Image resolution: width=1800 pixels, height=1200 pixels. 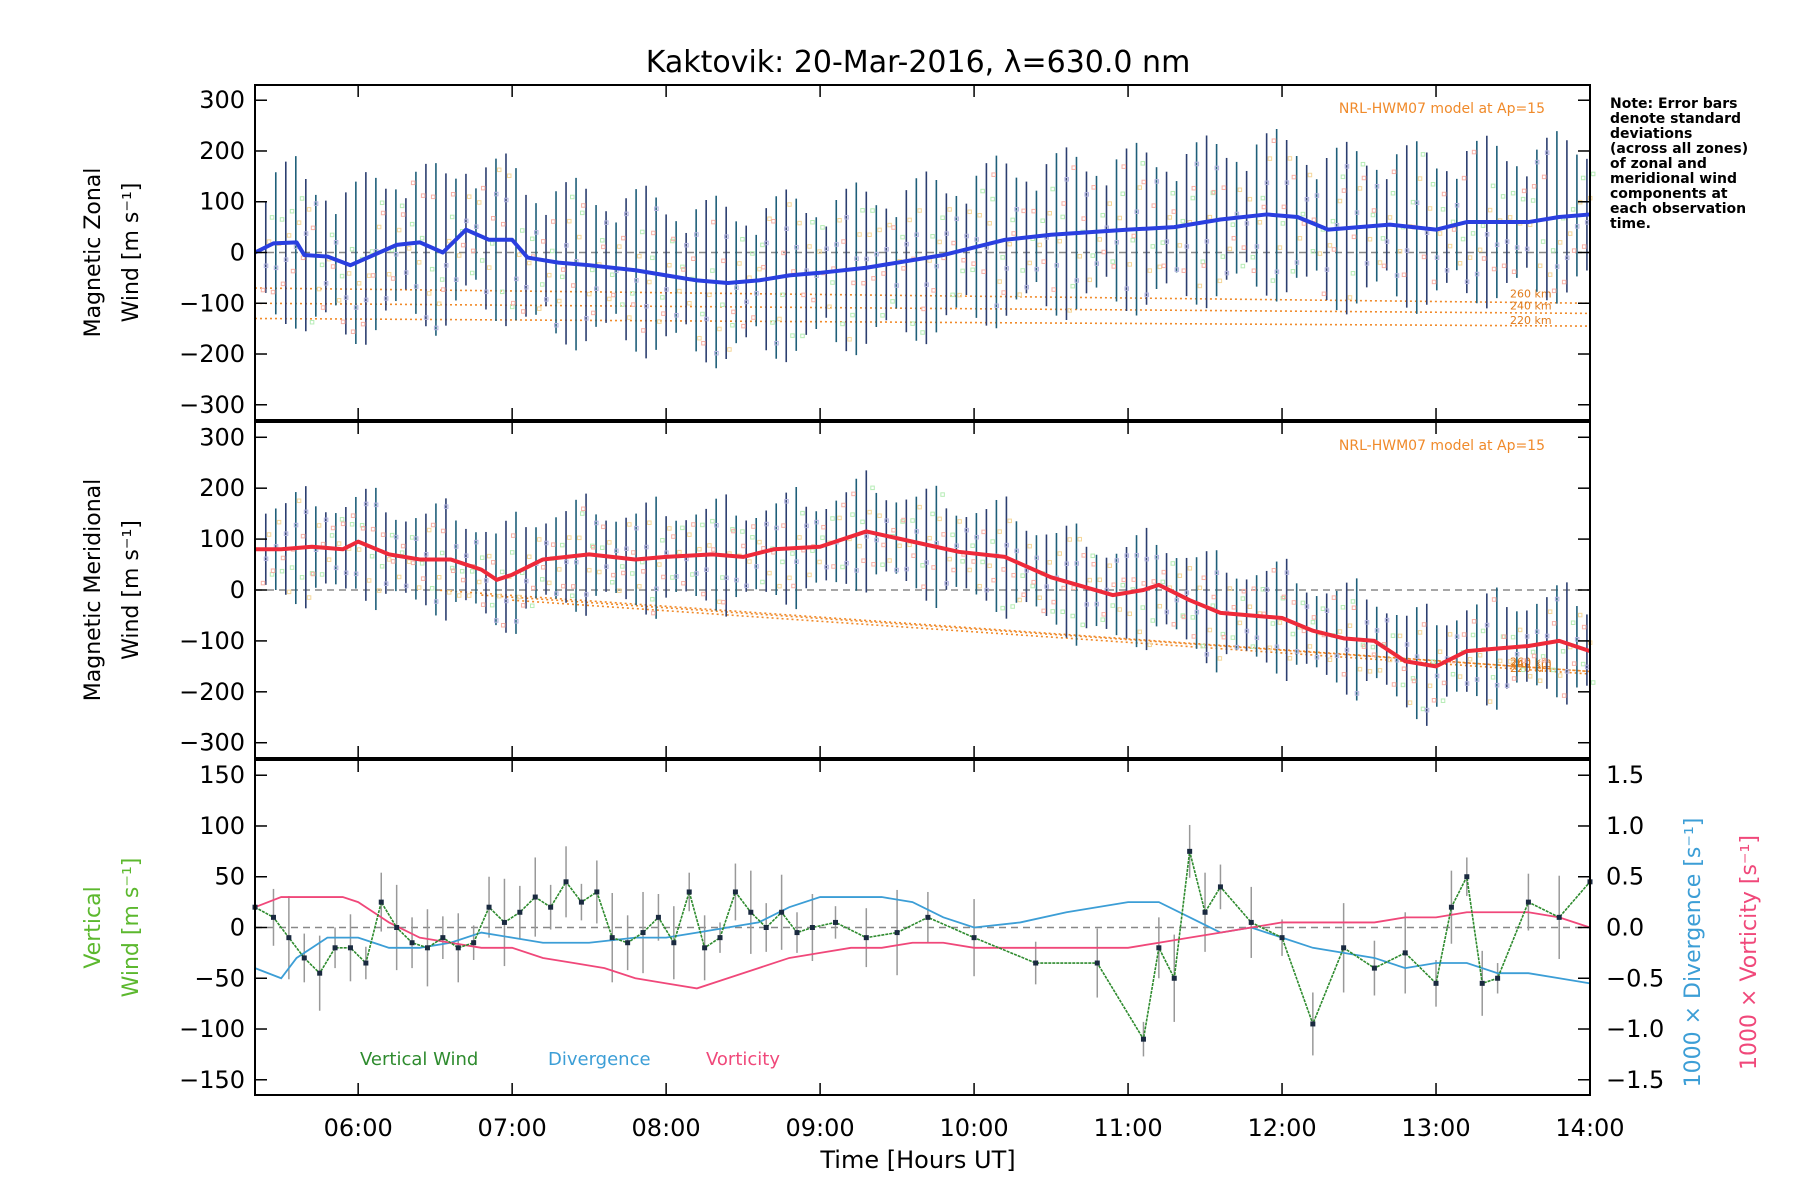 I want to click on note-line: components at, so click(x=1669, y=194).